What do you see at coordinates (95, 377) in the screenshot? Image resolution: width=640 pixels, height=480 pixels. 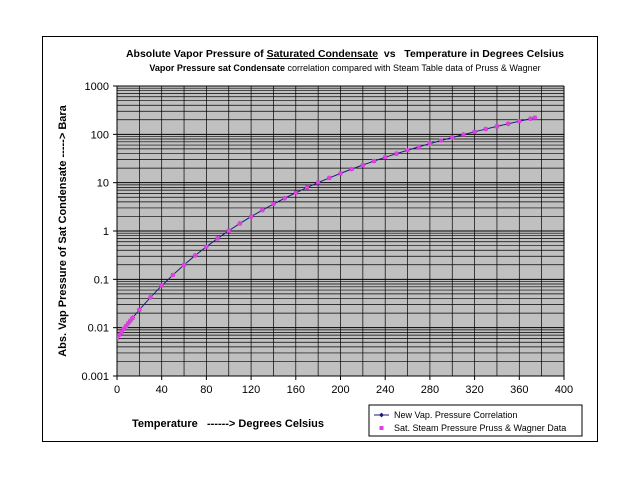 I see `y-tick-label: 0.001` at bounding box center [95, 377].